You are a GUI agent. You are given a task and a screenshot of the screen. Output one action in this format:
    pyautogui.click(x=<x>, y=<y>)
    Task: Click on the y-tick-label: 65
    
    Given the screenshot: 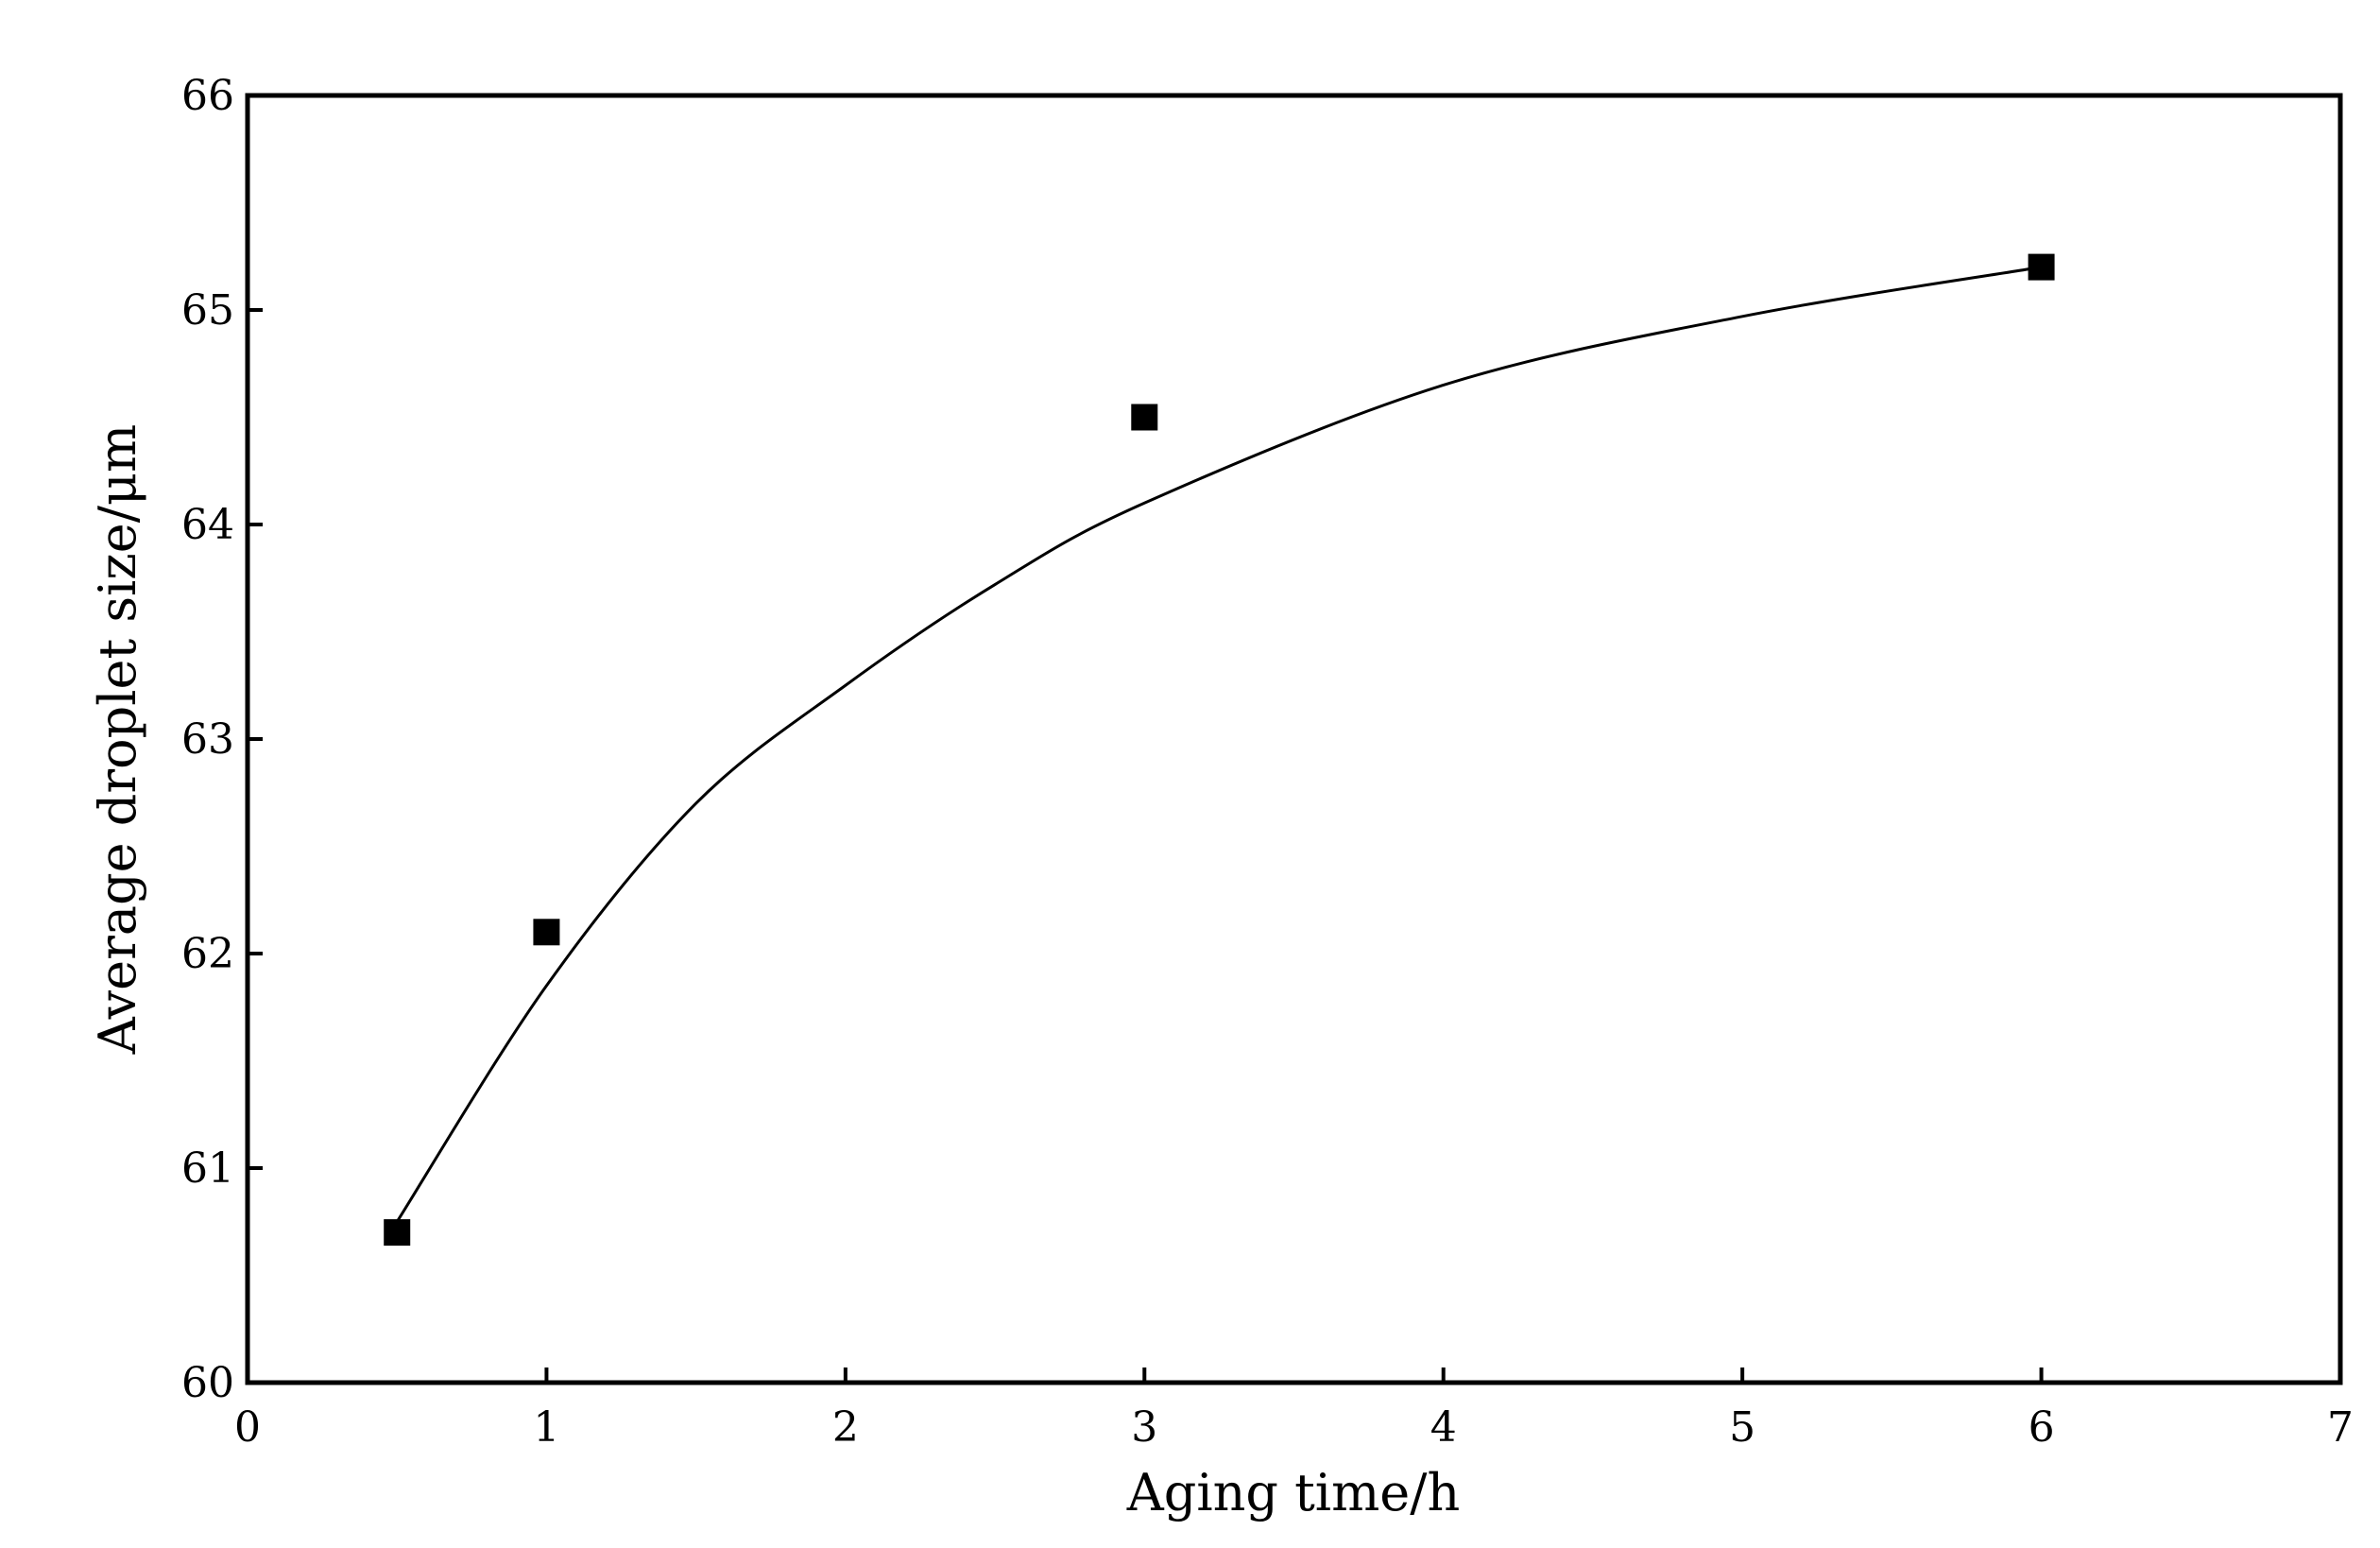 What is the action you would take?
    pyautogui.click(x=207, y=311)
    